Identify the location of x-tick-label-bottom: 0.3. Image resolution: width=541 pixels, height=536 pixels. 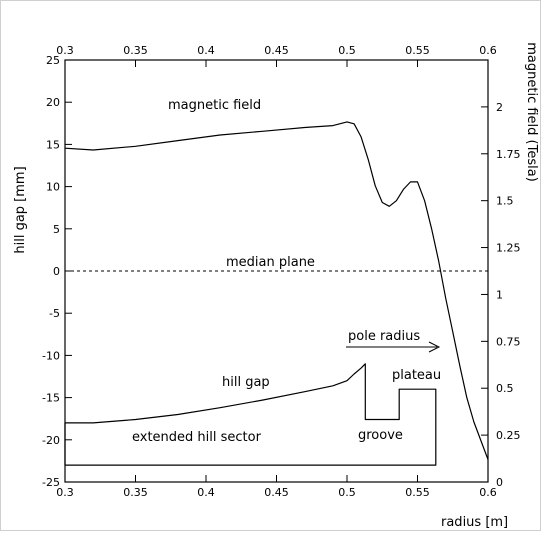
(65, 492).